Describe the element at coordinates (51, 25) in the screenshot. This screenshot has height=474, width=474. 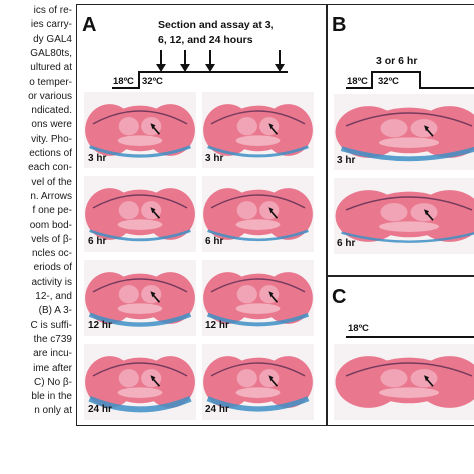
I see `caption-line: ies carry-` at that location.